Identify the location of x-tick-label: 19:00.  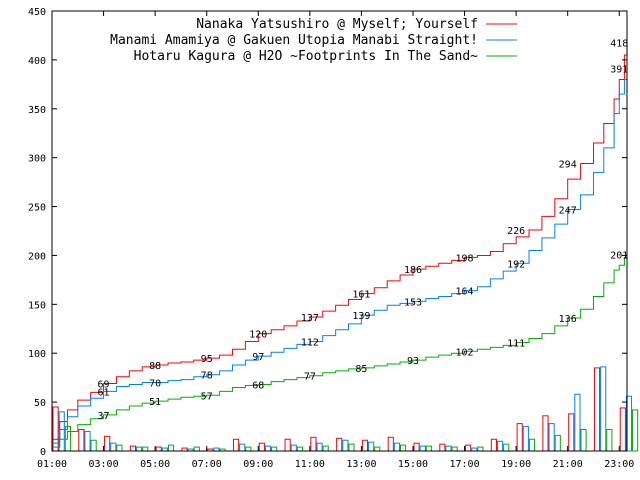
(516, 464).